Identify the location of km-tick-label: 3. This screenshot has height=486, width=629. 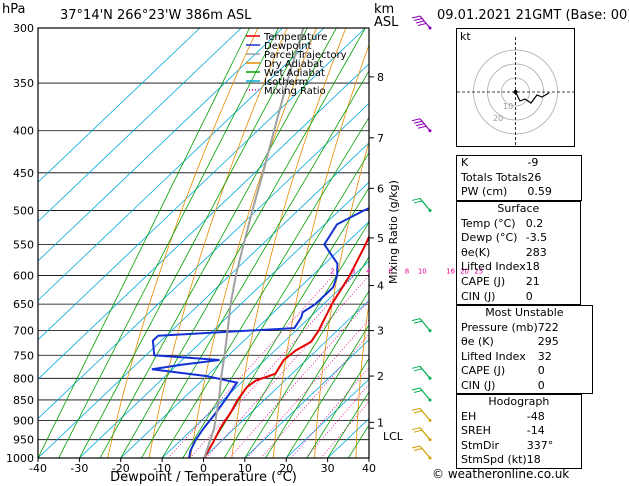
(380, 331).